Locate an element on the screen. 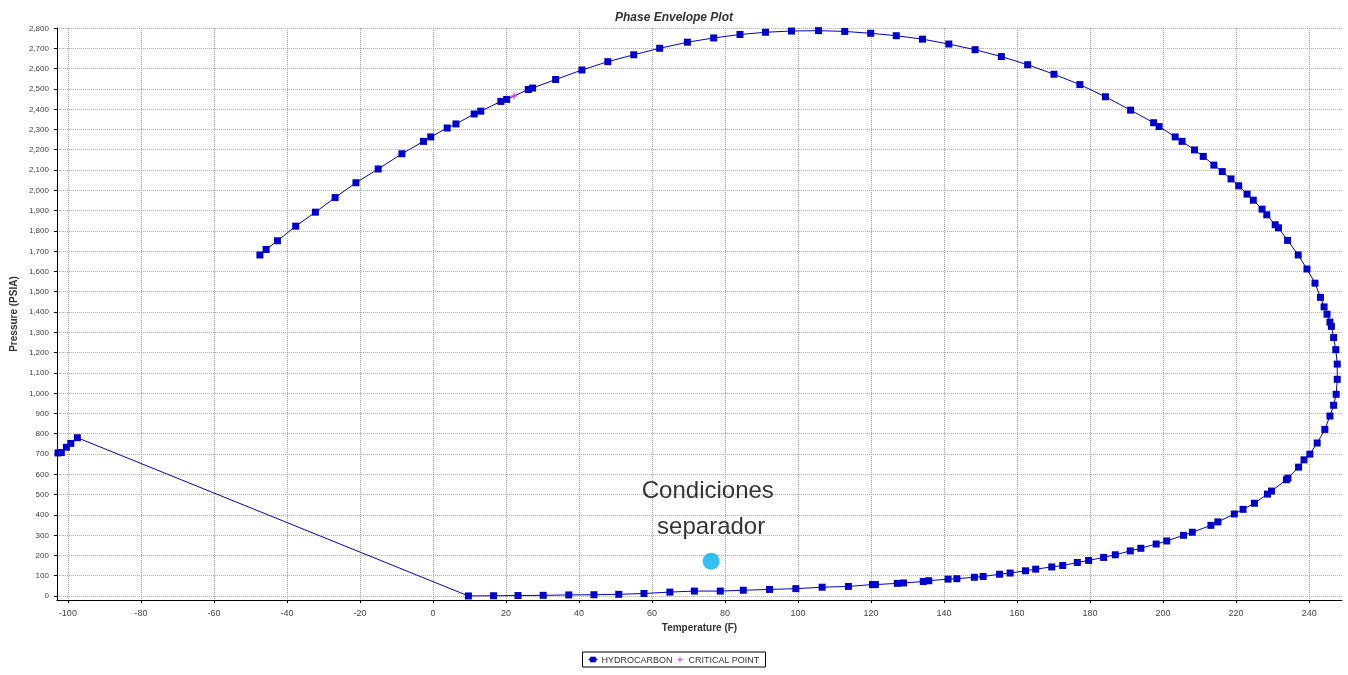 Image resolution: width=1348 pixels, height=675 pixels. y-tick-label: 700 is located at coordinates (42, 454).